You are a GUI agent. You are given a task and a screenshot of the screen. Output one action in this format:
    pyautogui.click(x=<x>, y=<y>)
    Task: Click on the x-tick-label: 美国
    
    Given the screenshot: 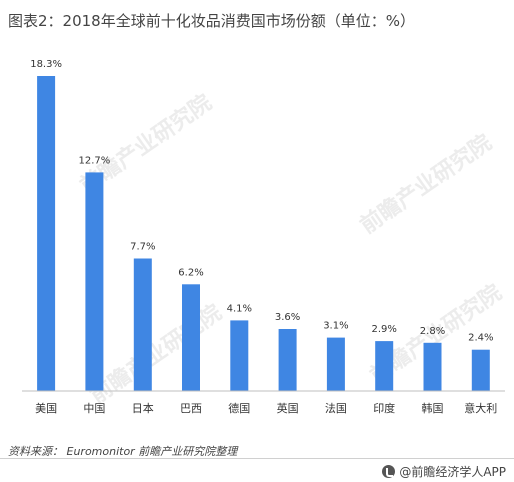 What is the action you would take?
    pyautogui.click(x=46, y=408)
    